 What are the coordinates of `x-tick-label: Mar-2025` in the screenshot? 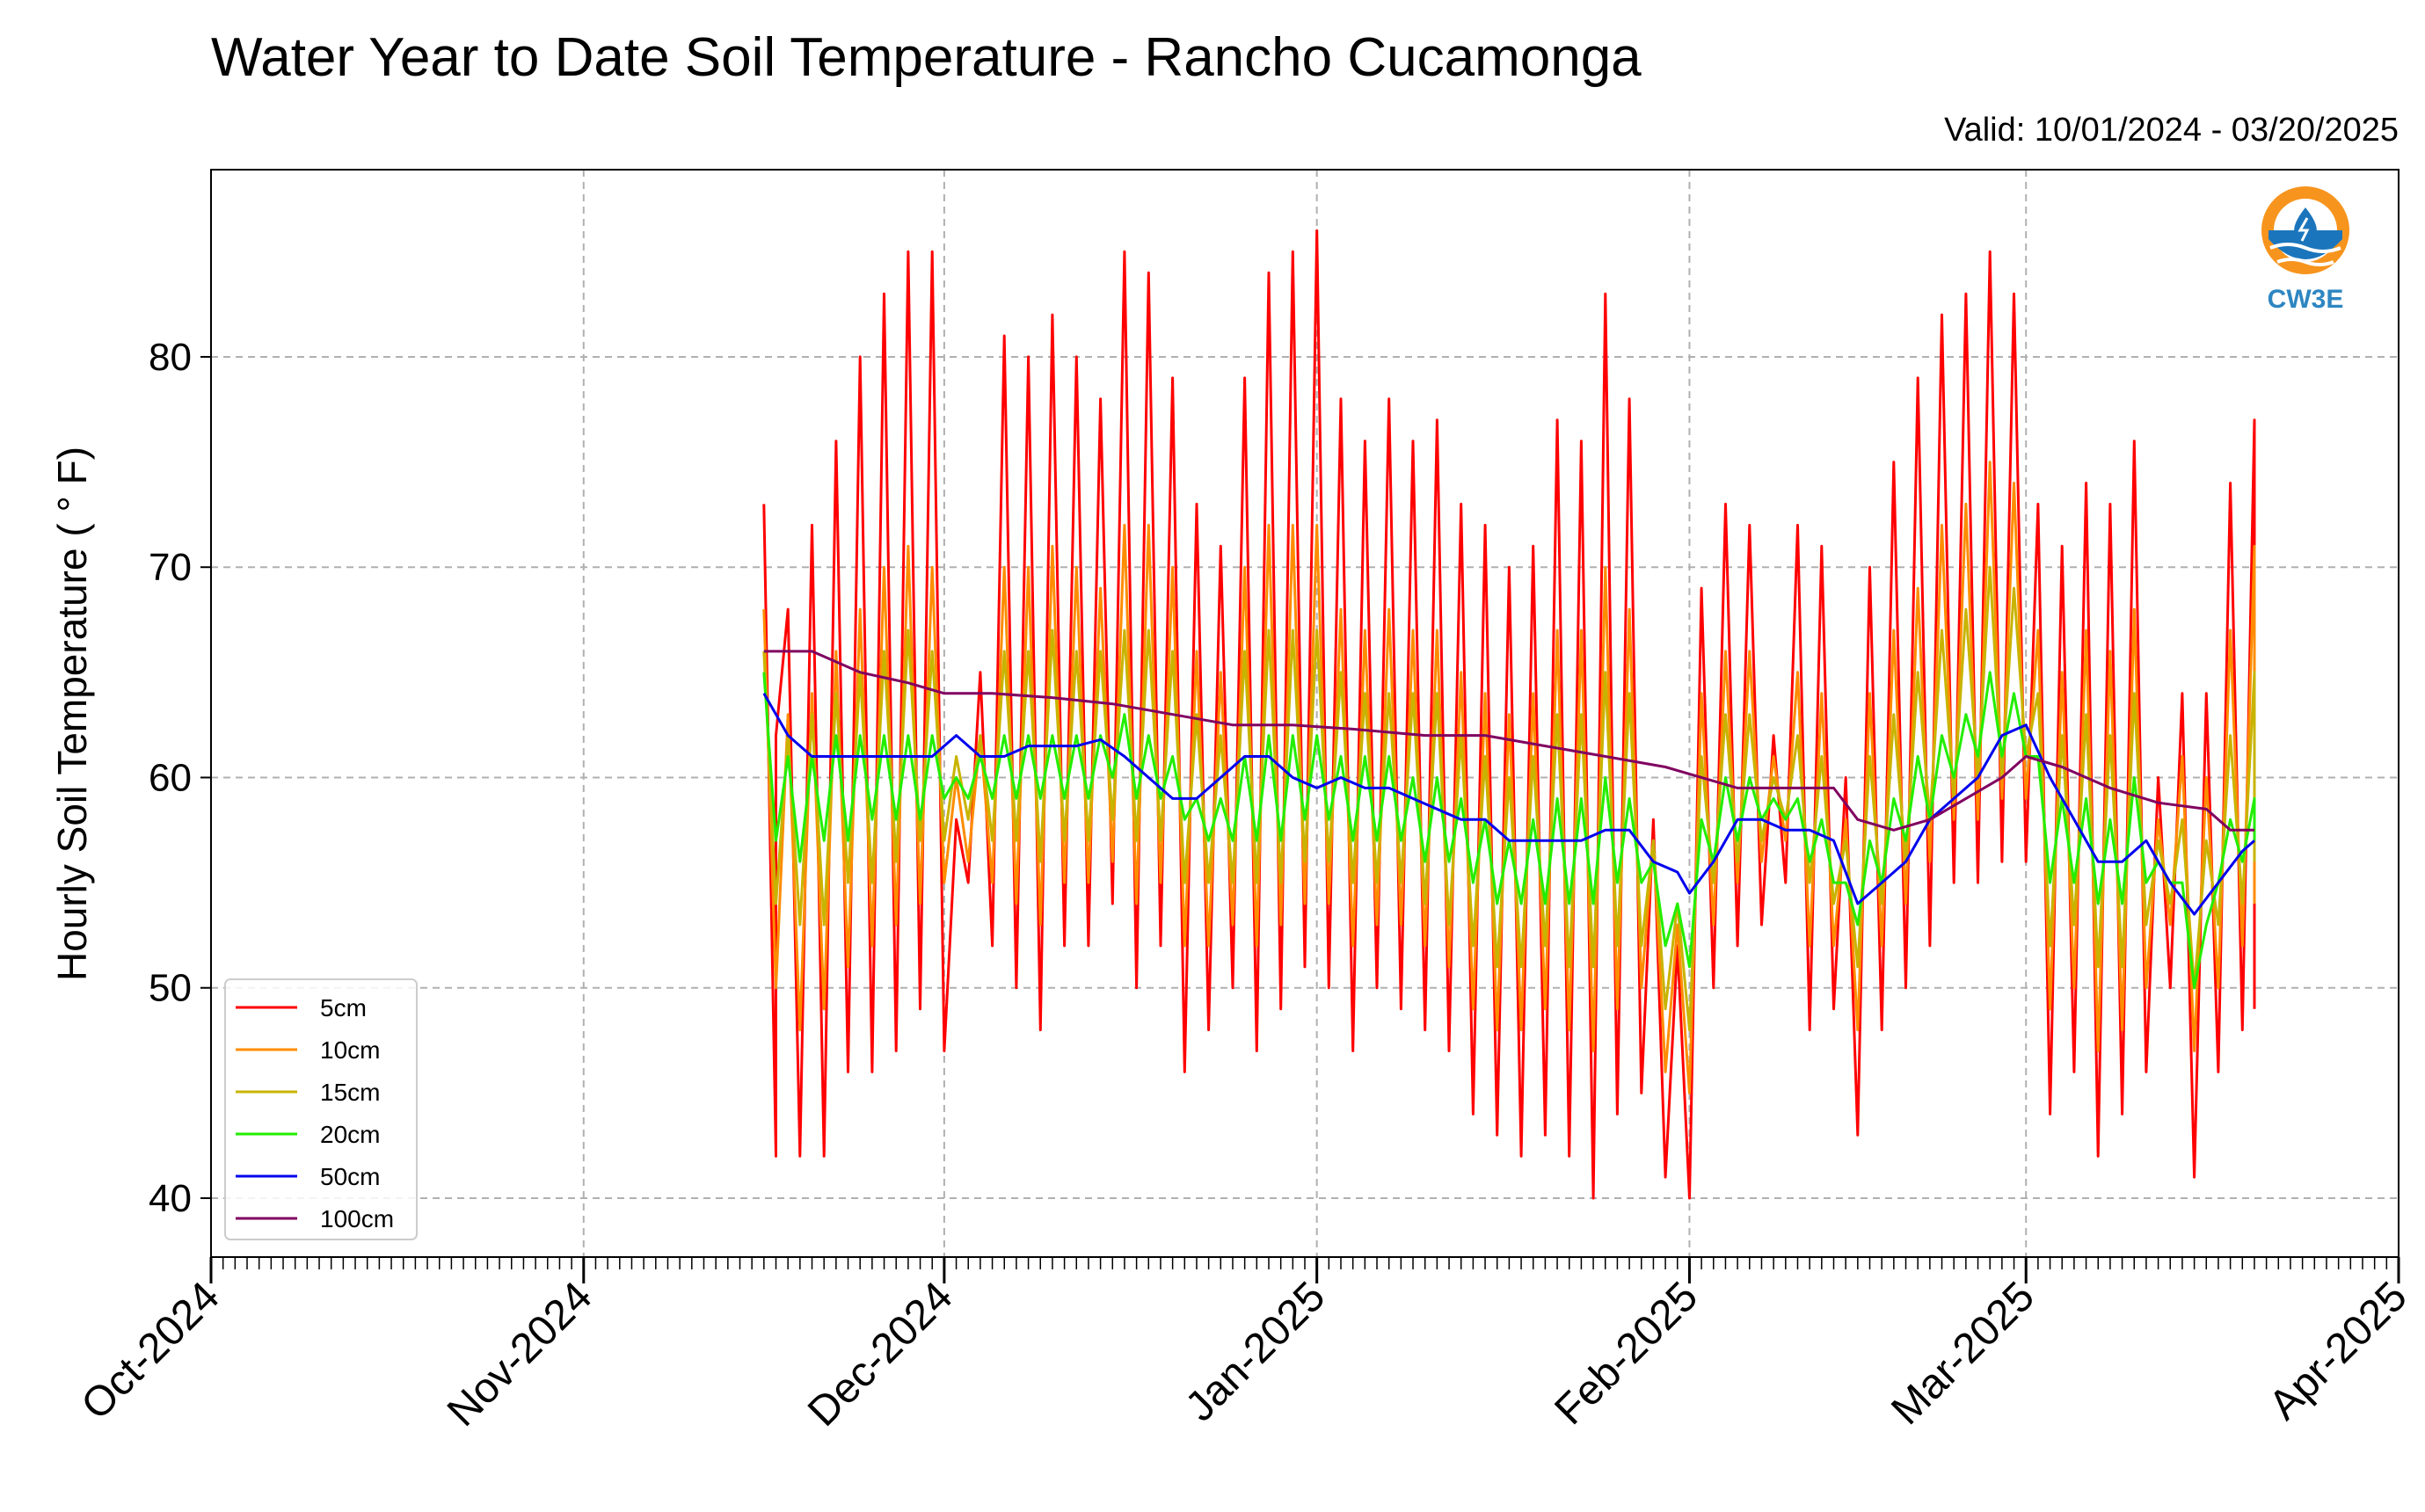 It's located at (1962, 1354).